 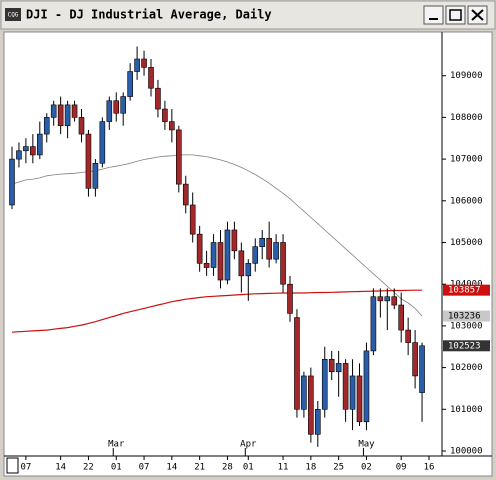 I want to click on x-tick-label: 11, so click(x=283, y=468).